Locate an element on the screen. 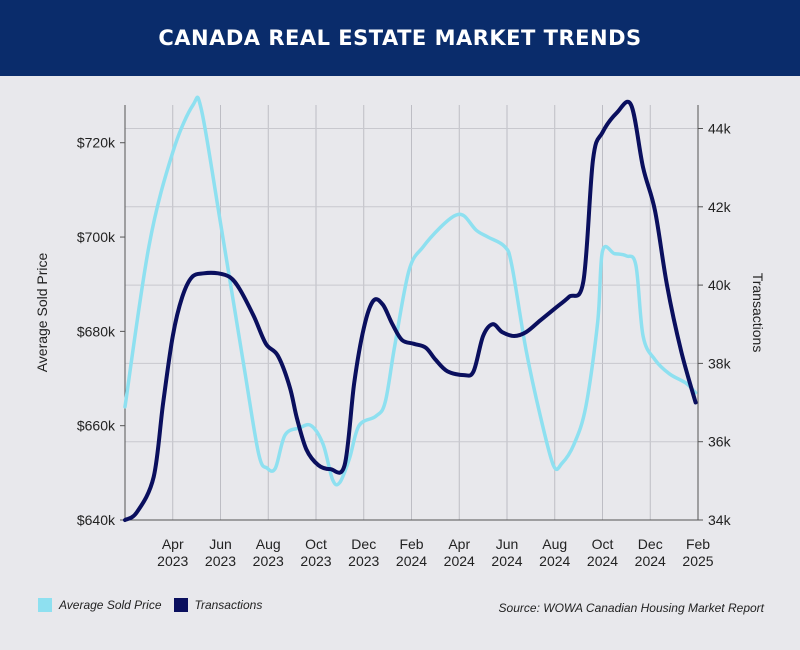 The width and height of the screenshot is (800, 650). y-right-tick-label: 40k is located at coordinates (720, 285).